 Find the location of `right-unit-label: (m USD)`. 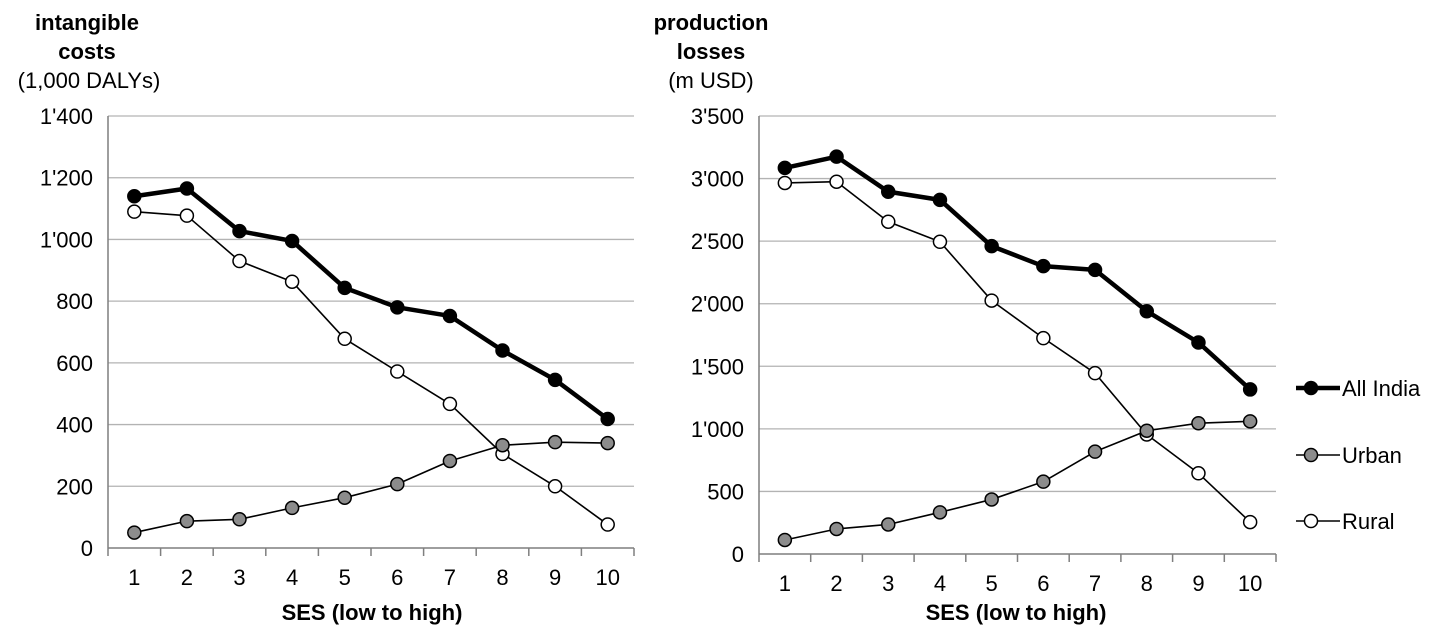

right-unit-label: (m USD) is located at coordinates (711, 80).